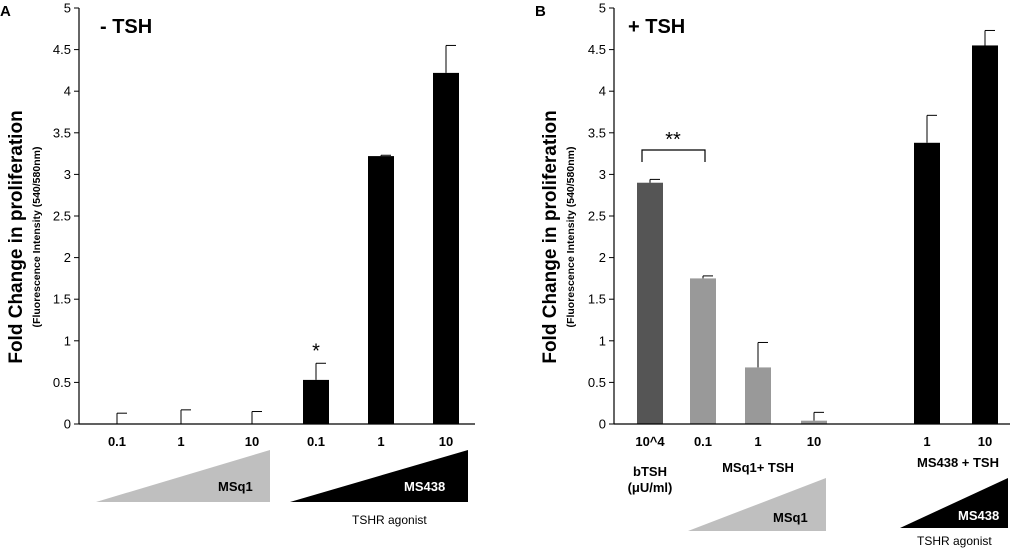 The image size is (1021, 553). I want to click on panel-b-ytick-label: 4.5, so click(597, 49).